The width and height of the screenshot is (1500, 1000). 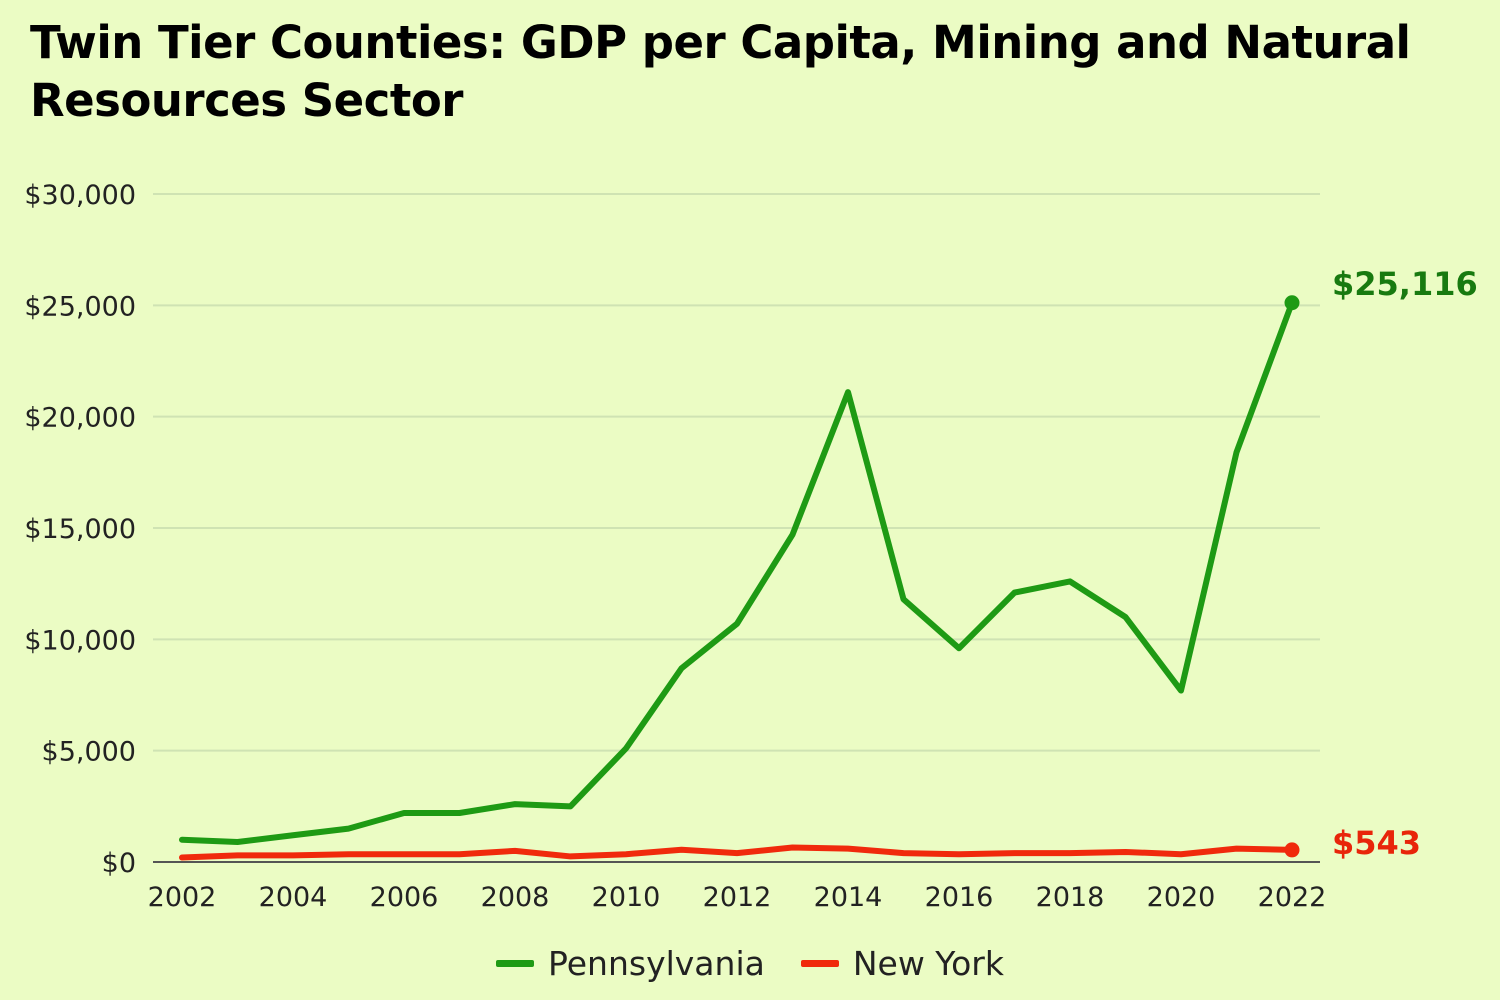 What do you see at coordinates (80, 640) in the screenshot?
I see `y-tick-label: $10,000` at bounding box center [80, 640].